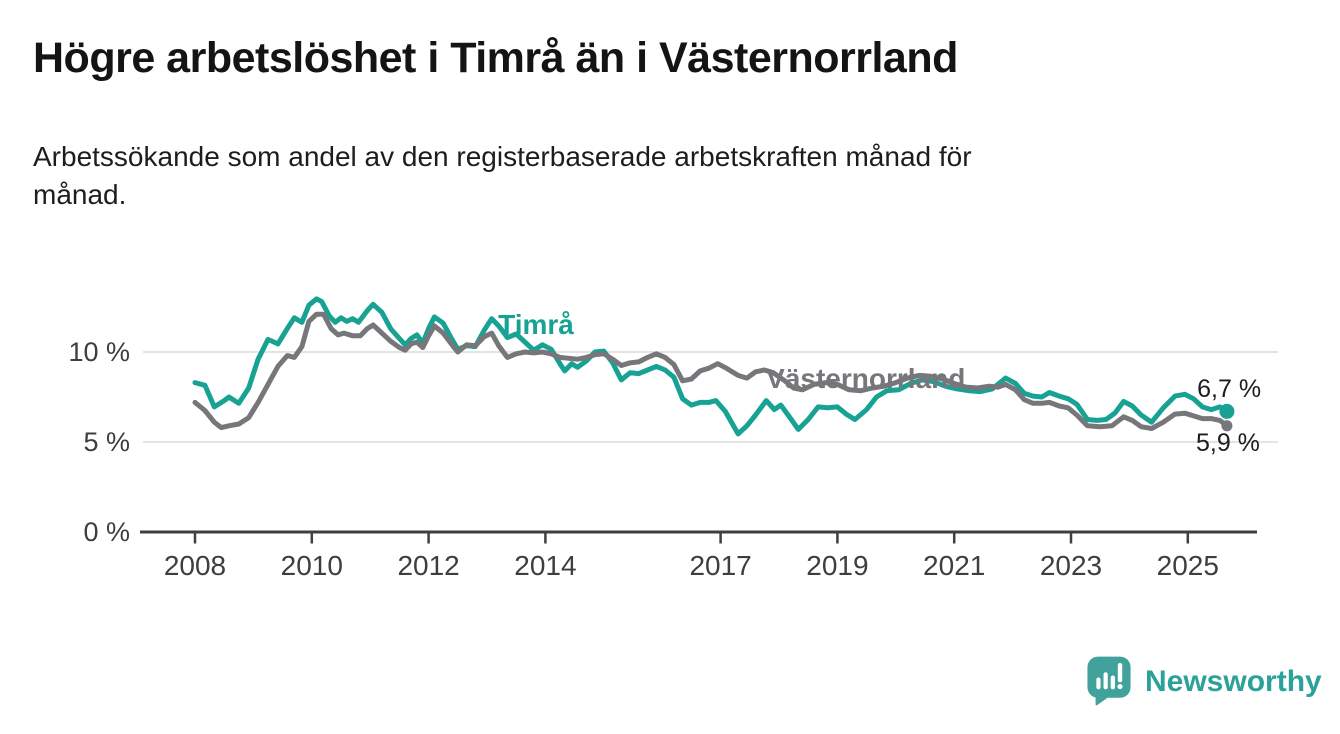  Describe the element at coordinates (106, 532) in the screenshot. I see `y-axis-tick-label: 0 %` at that location.